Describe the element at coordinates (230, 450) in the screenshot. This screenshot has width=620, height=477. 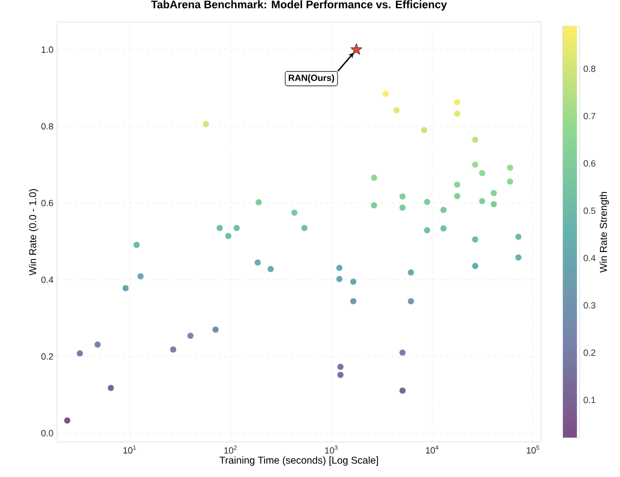
I see `x-tick-label: 10$^{2}$` at that location.